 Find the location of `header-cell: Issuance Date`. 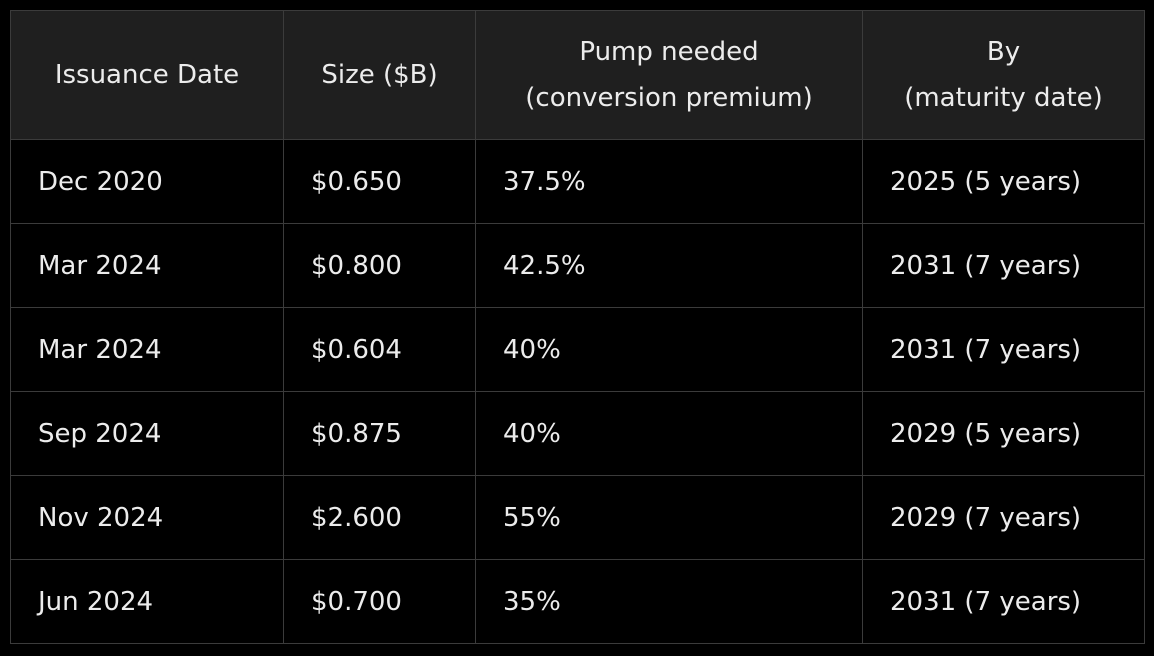

header-cell: Issuance Date is located at coordinates (147, 75).